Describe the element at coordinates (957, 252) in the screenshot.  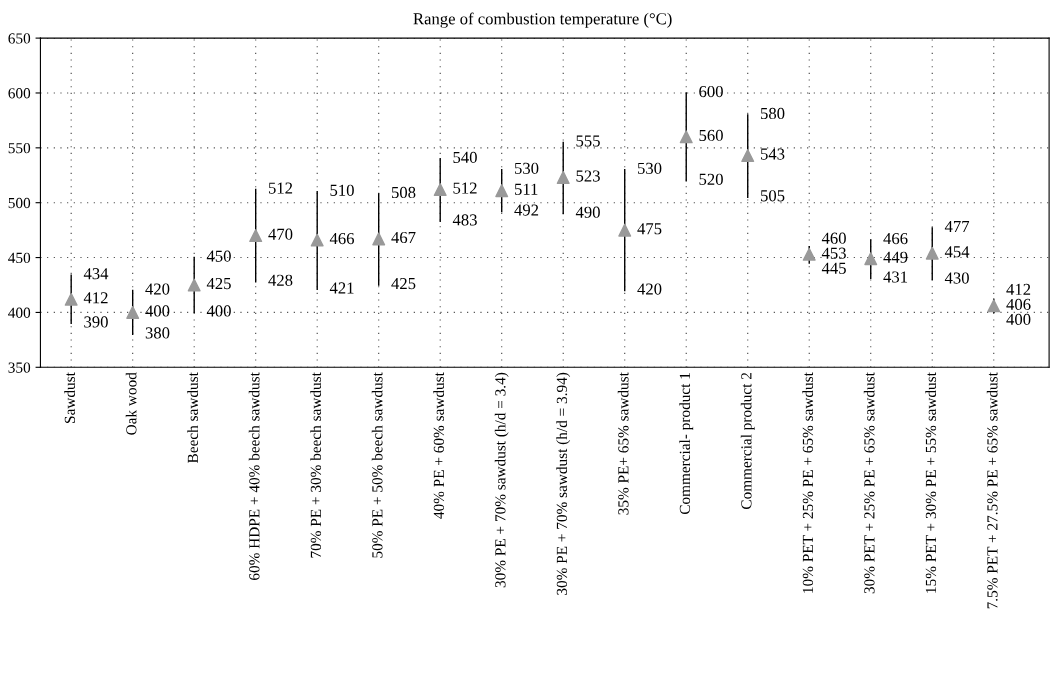
I see `data-label: 454` at that location.